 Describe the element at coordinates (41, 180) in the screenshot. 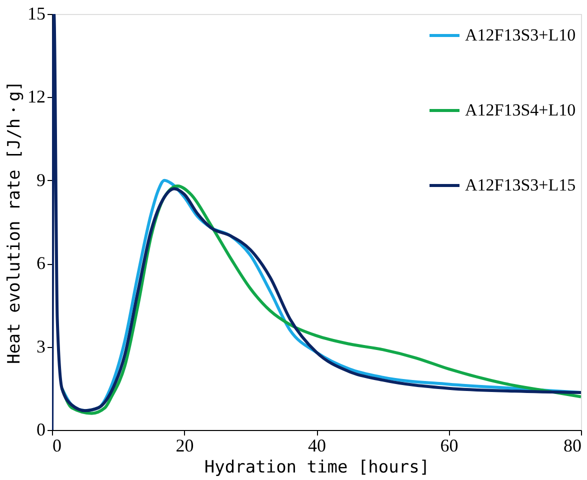

I see `y-tick-label: 9` at that location.